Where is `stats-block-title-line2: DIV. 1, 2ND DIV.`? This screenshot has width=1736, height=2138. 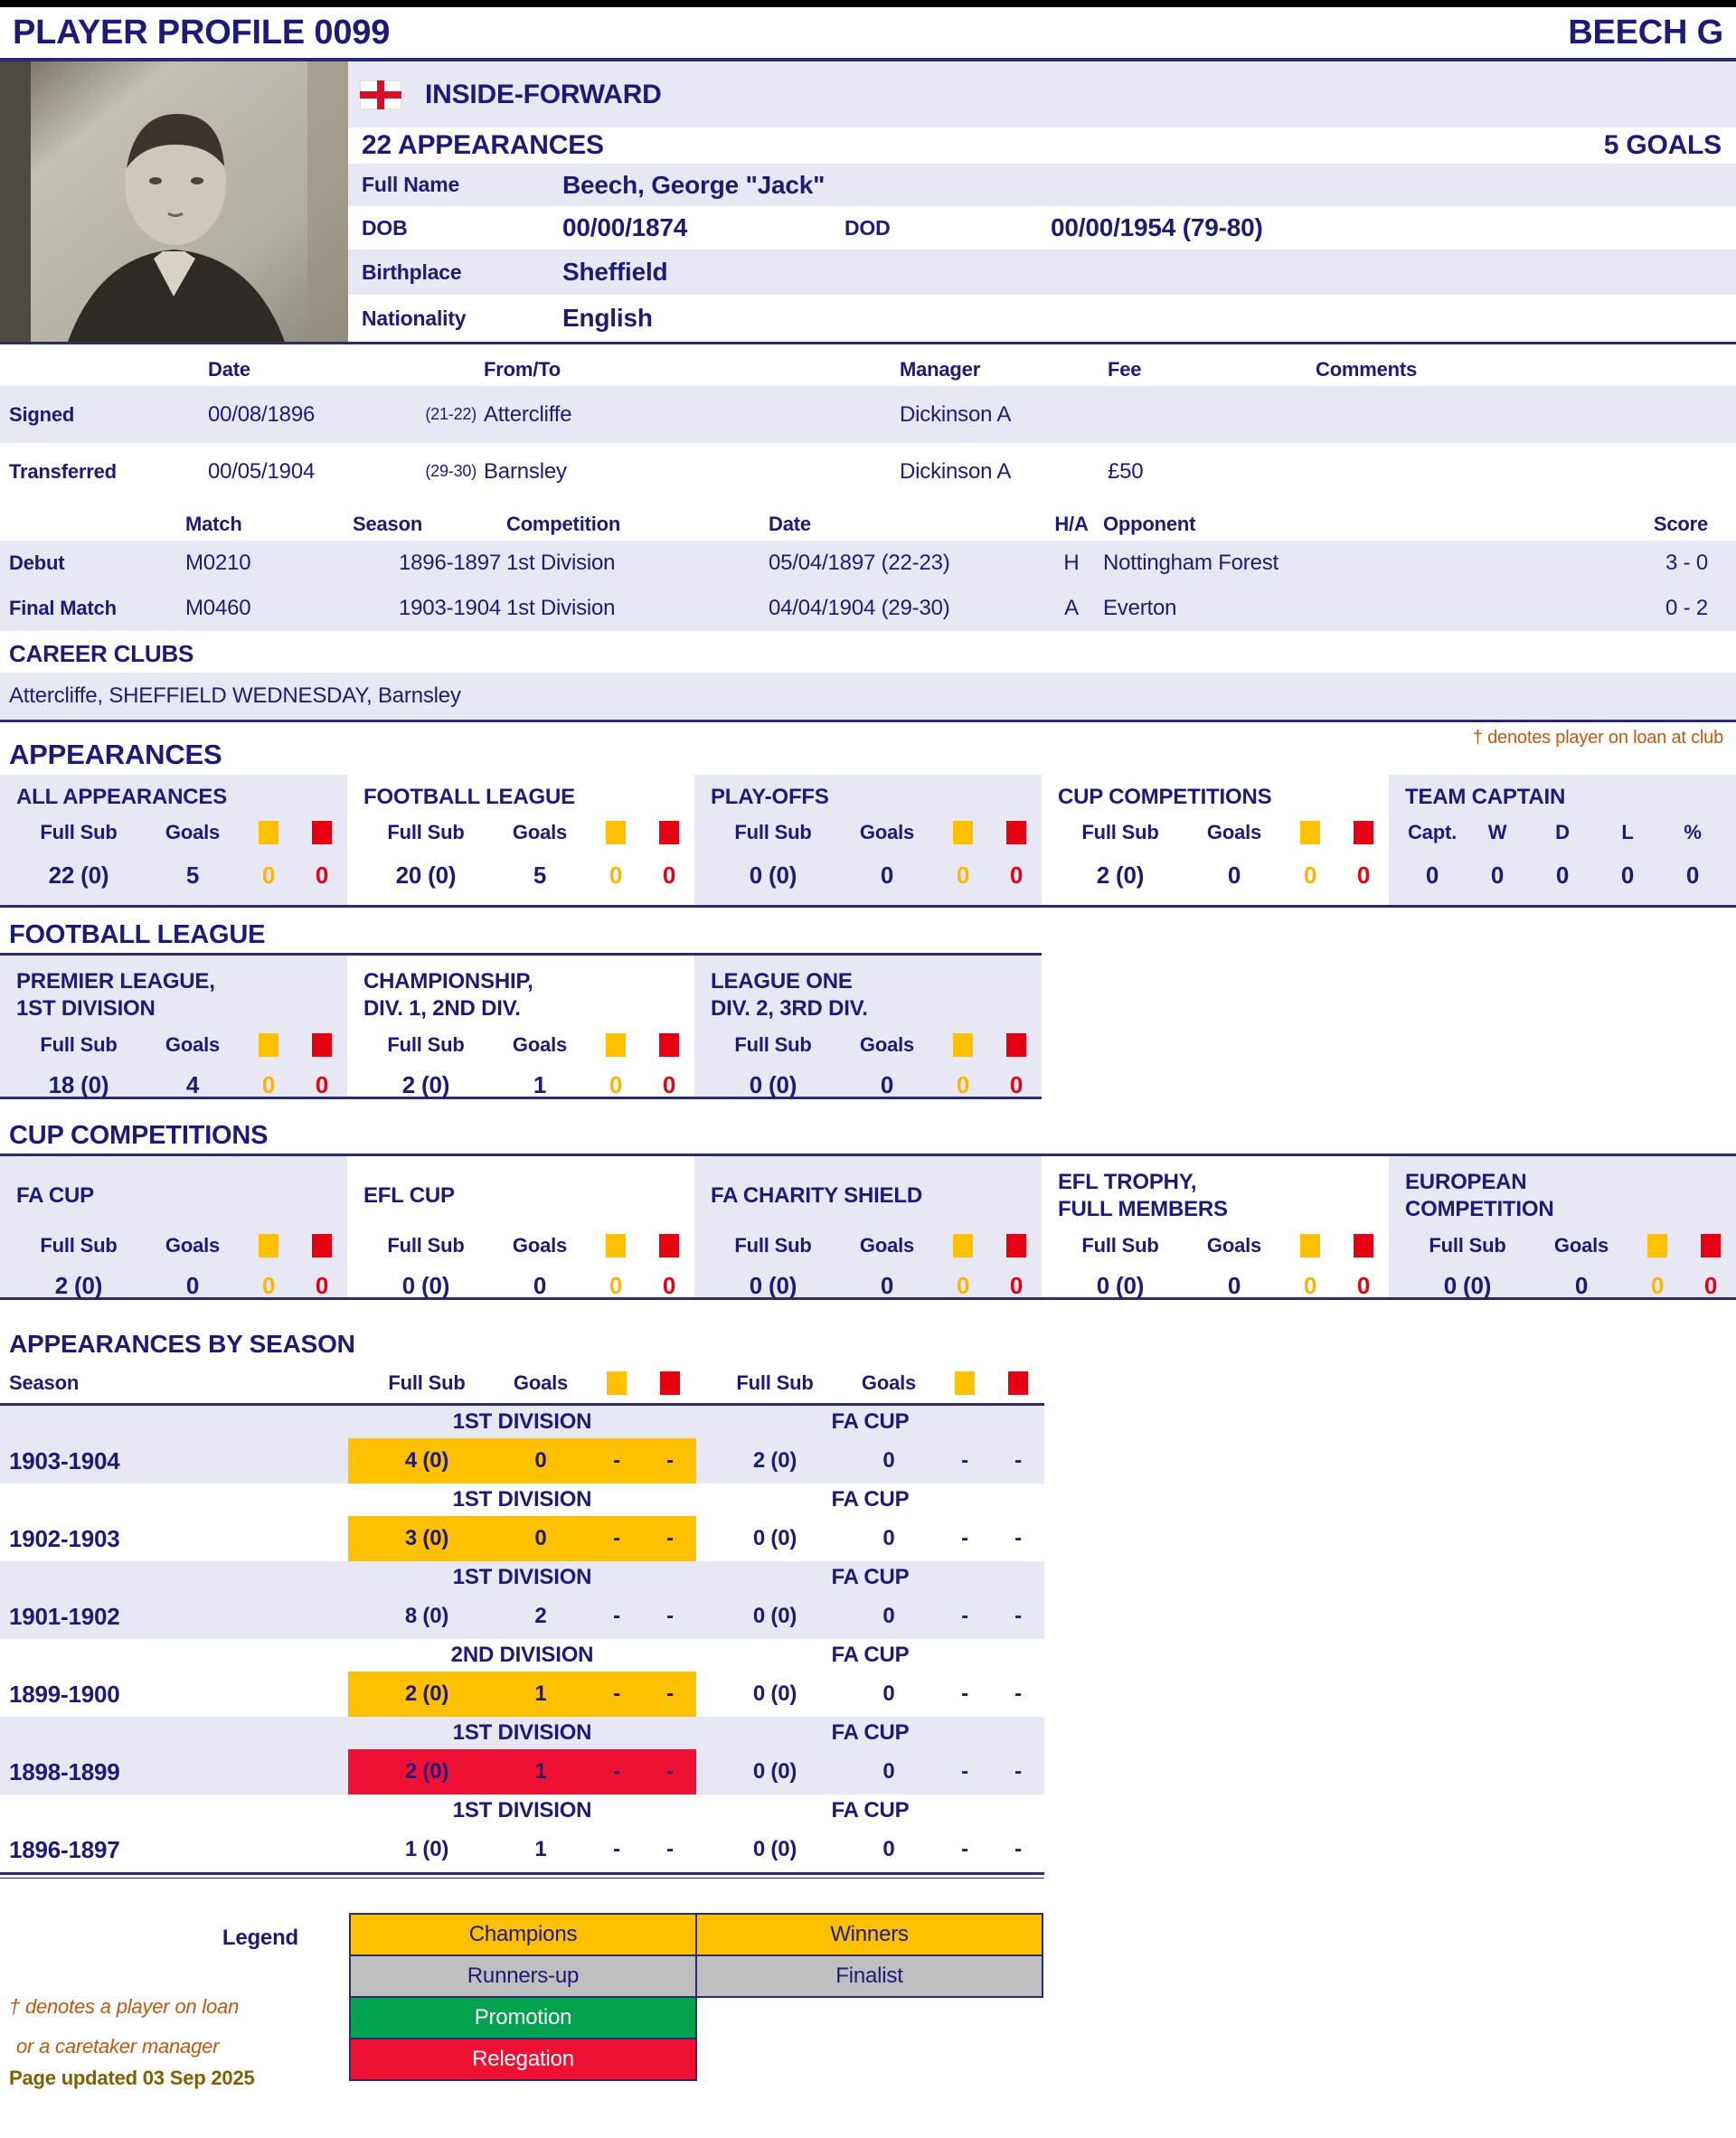 stats-block-title-line2: DIV. 1, 2ND DIV. is located at coordinates (442, 1009).